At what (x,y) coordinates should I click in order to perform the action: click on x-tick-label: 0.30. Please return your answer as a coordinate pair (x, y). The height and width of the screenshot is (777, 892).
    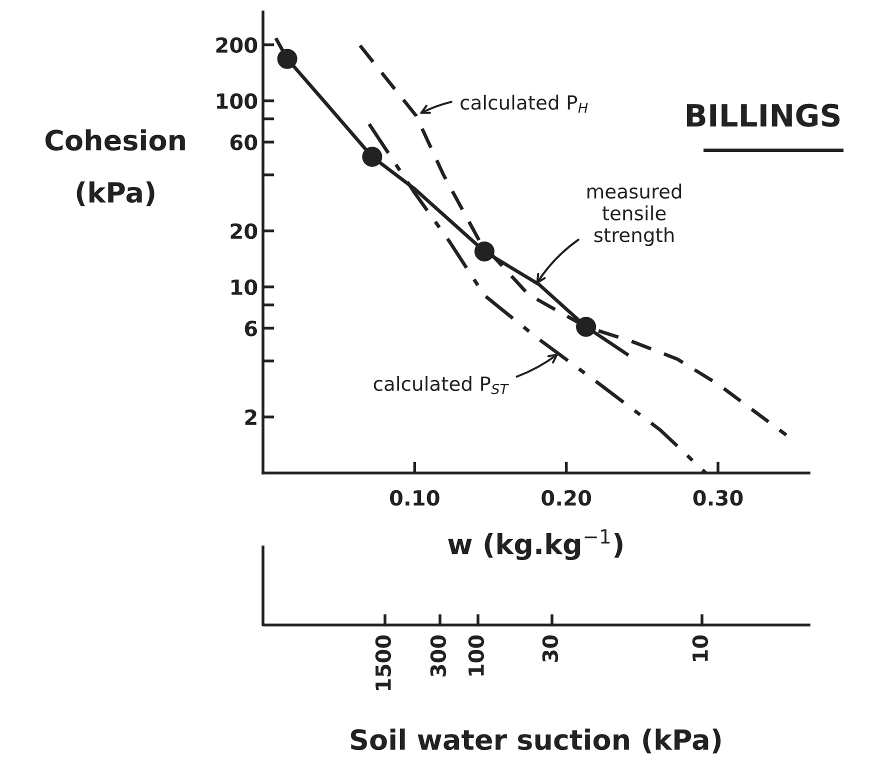
    Looking at the image, I should click on (718, 498).